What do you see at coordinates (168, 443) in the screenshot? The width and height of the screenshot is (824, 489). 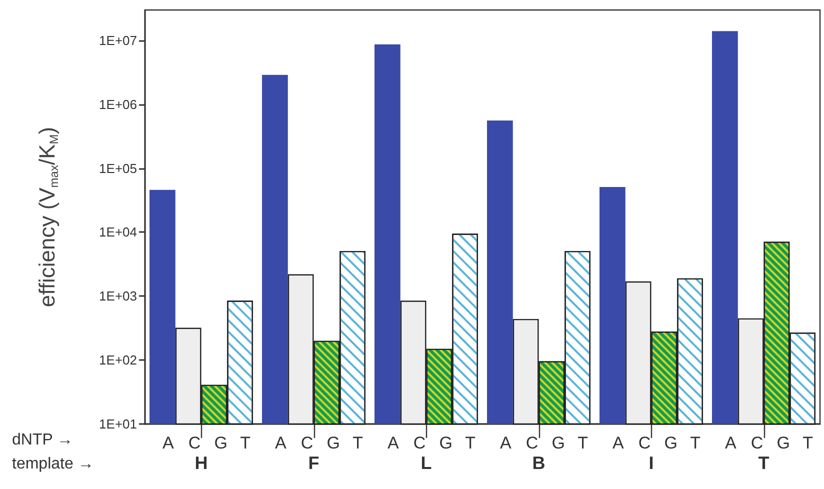 I see `series-label: A` at bounding box center [168, 443].